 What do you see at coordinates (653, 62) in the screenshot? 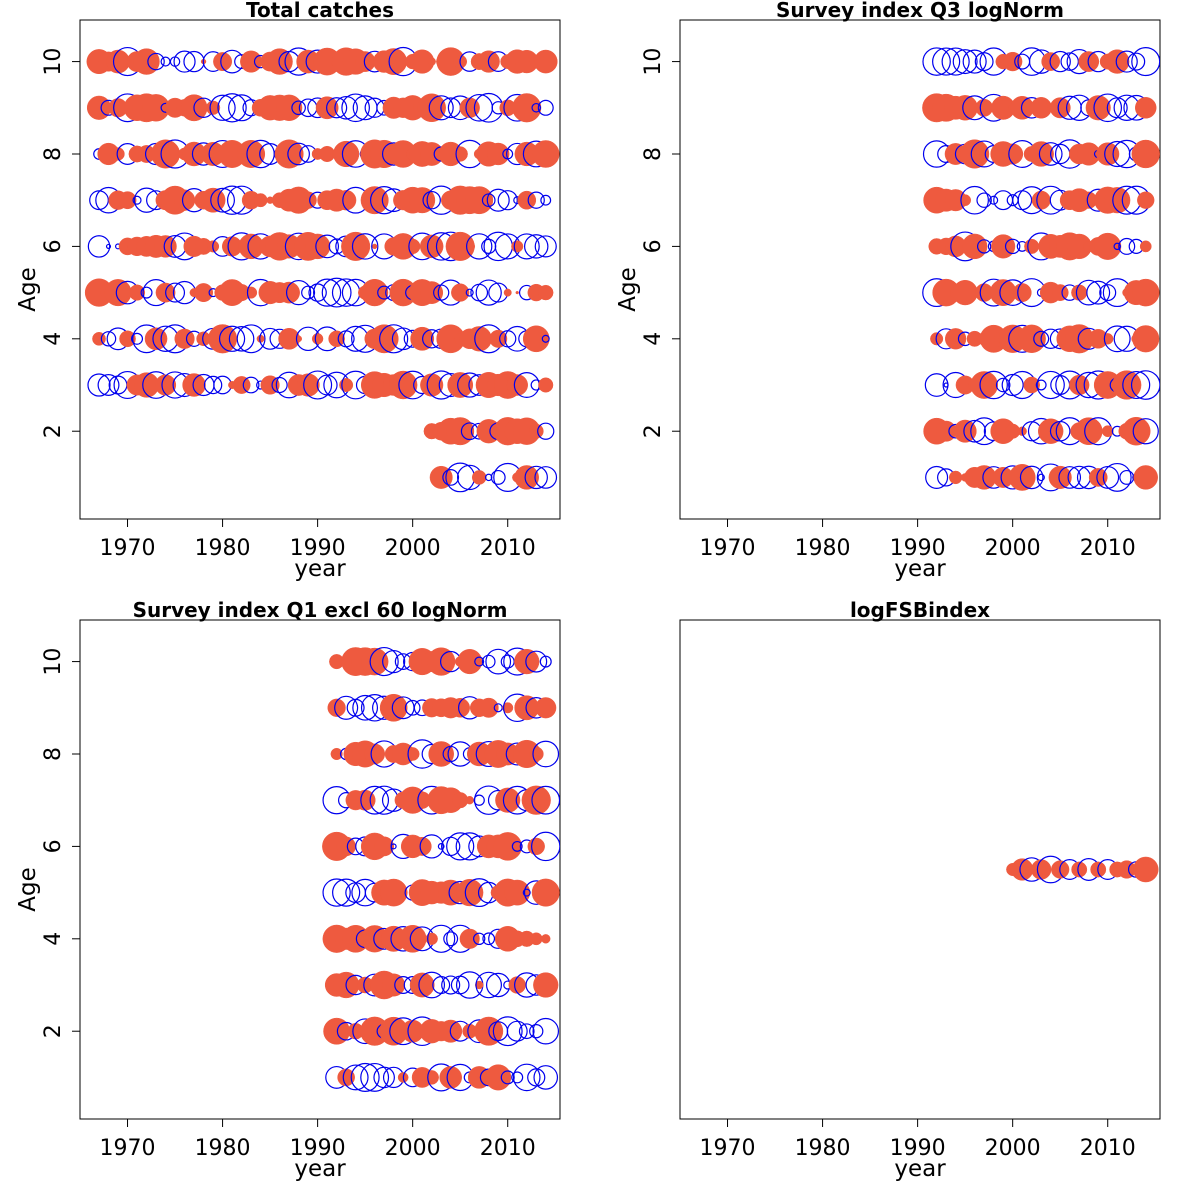
I see `y-tick-label: 10` at bounding box center [653, 62].